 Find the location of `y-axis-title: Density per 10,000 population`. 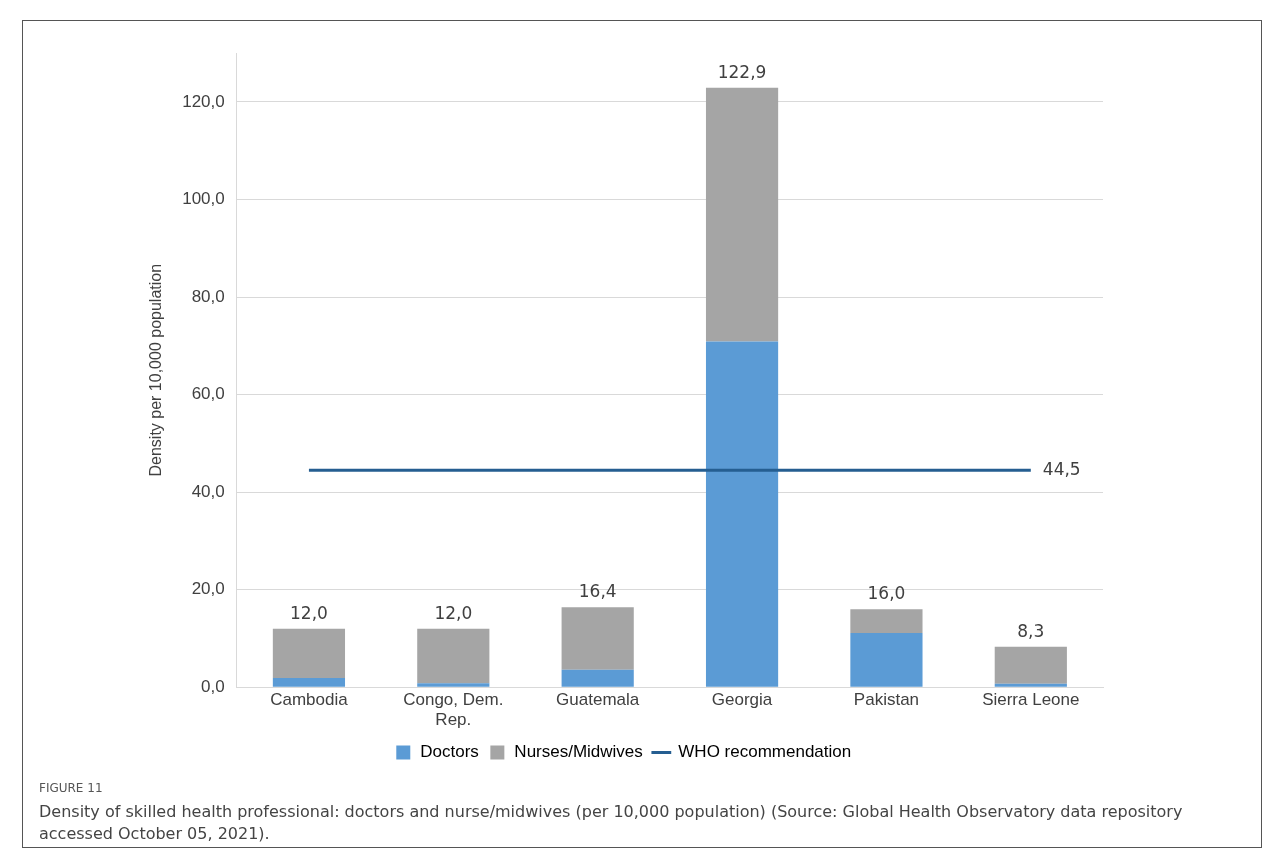

y-axis-title: Density per 10,000 population is located at coordinates (156, 370).